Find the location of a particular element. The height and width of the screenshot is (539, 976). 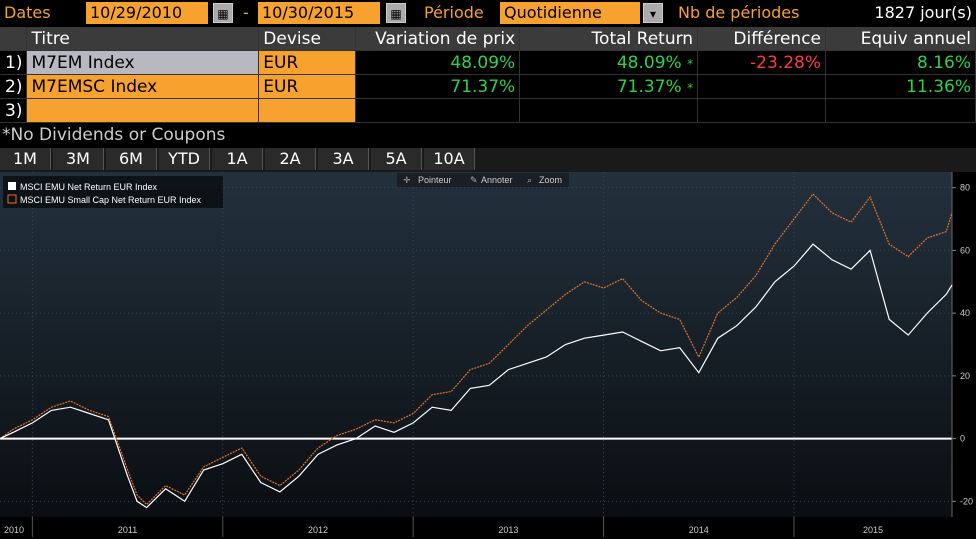

no-dividends-footnote: *No Dividends or Coupons is located at coordinates (114, 135).